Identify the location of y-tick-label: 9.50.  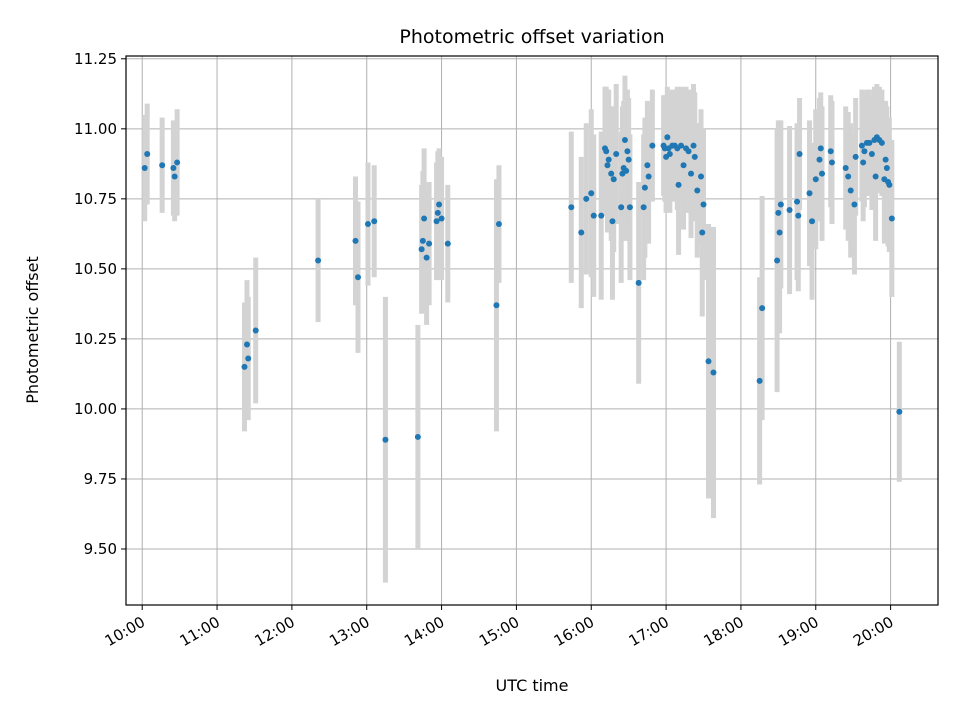
(100, 549).